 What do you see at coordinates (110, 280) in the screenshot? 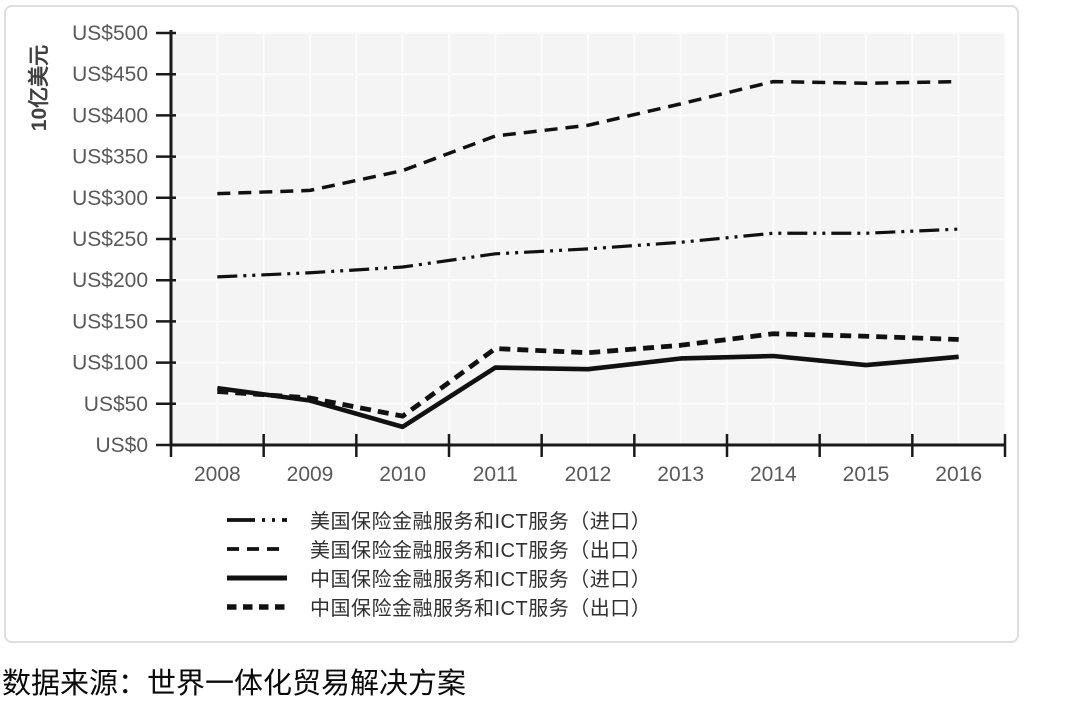
I see `y-tick-label: US$200` at bounding box center [110, 280].